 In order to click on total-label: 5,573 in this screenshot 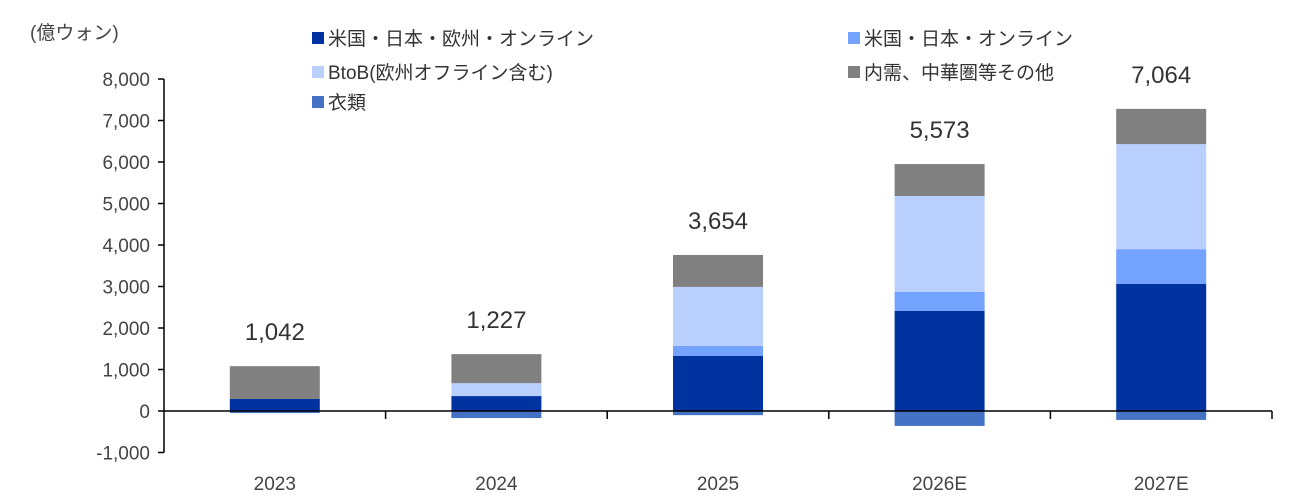, I will do `click(940, 130)`.